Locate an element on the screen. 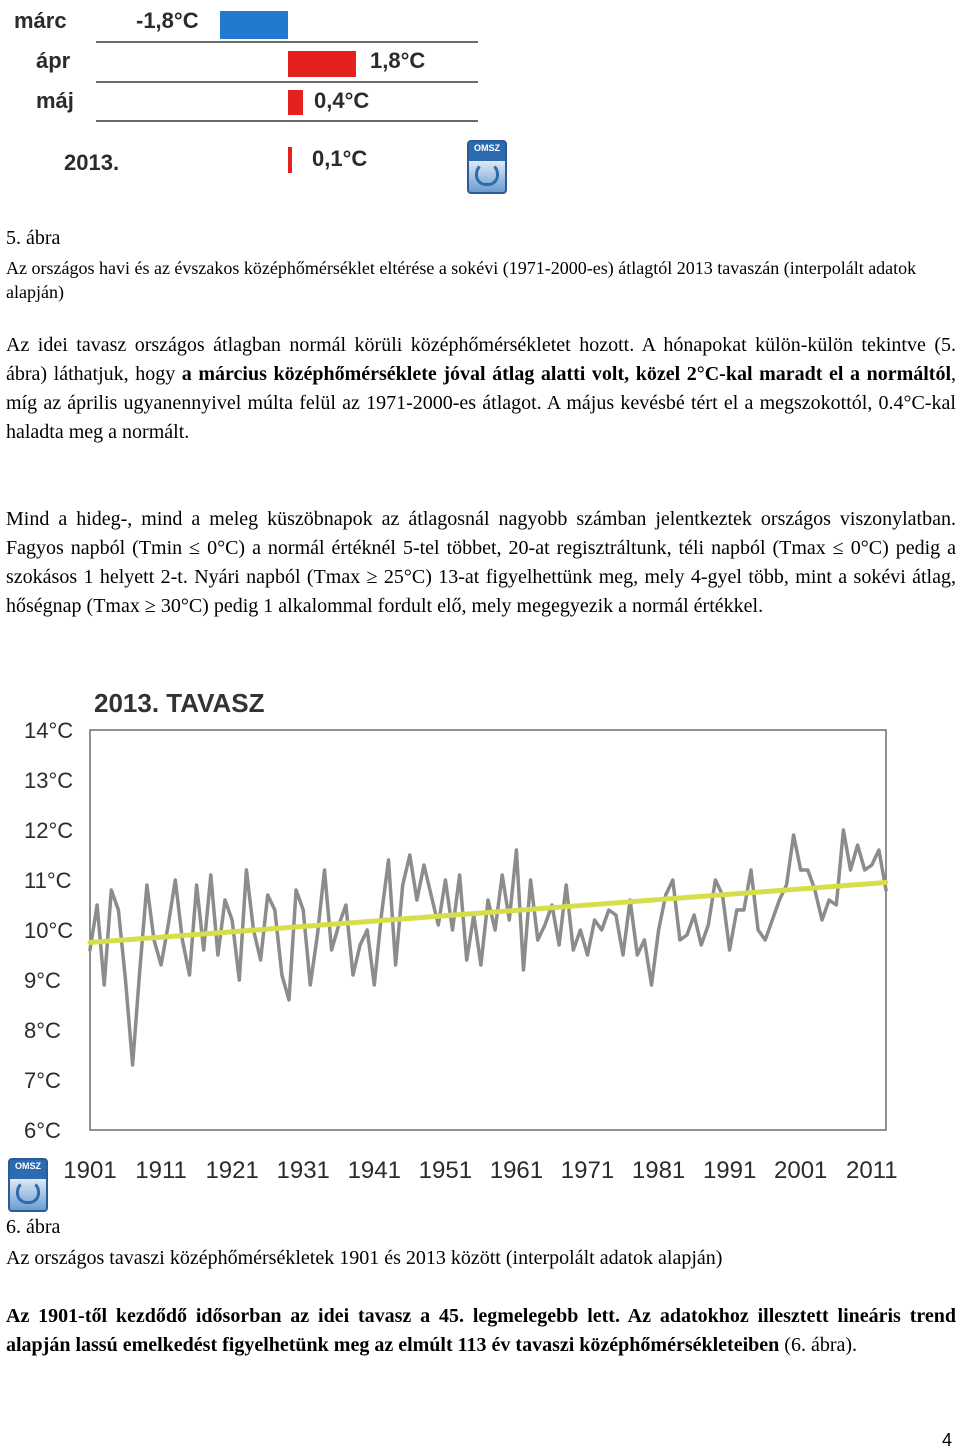 The image size is (960, 1451). bar-season is located at coordinates (290, 160).